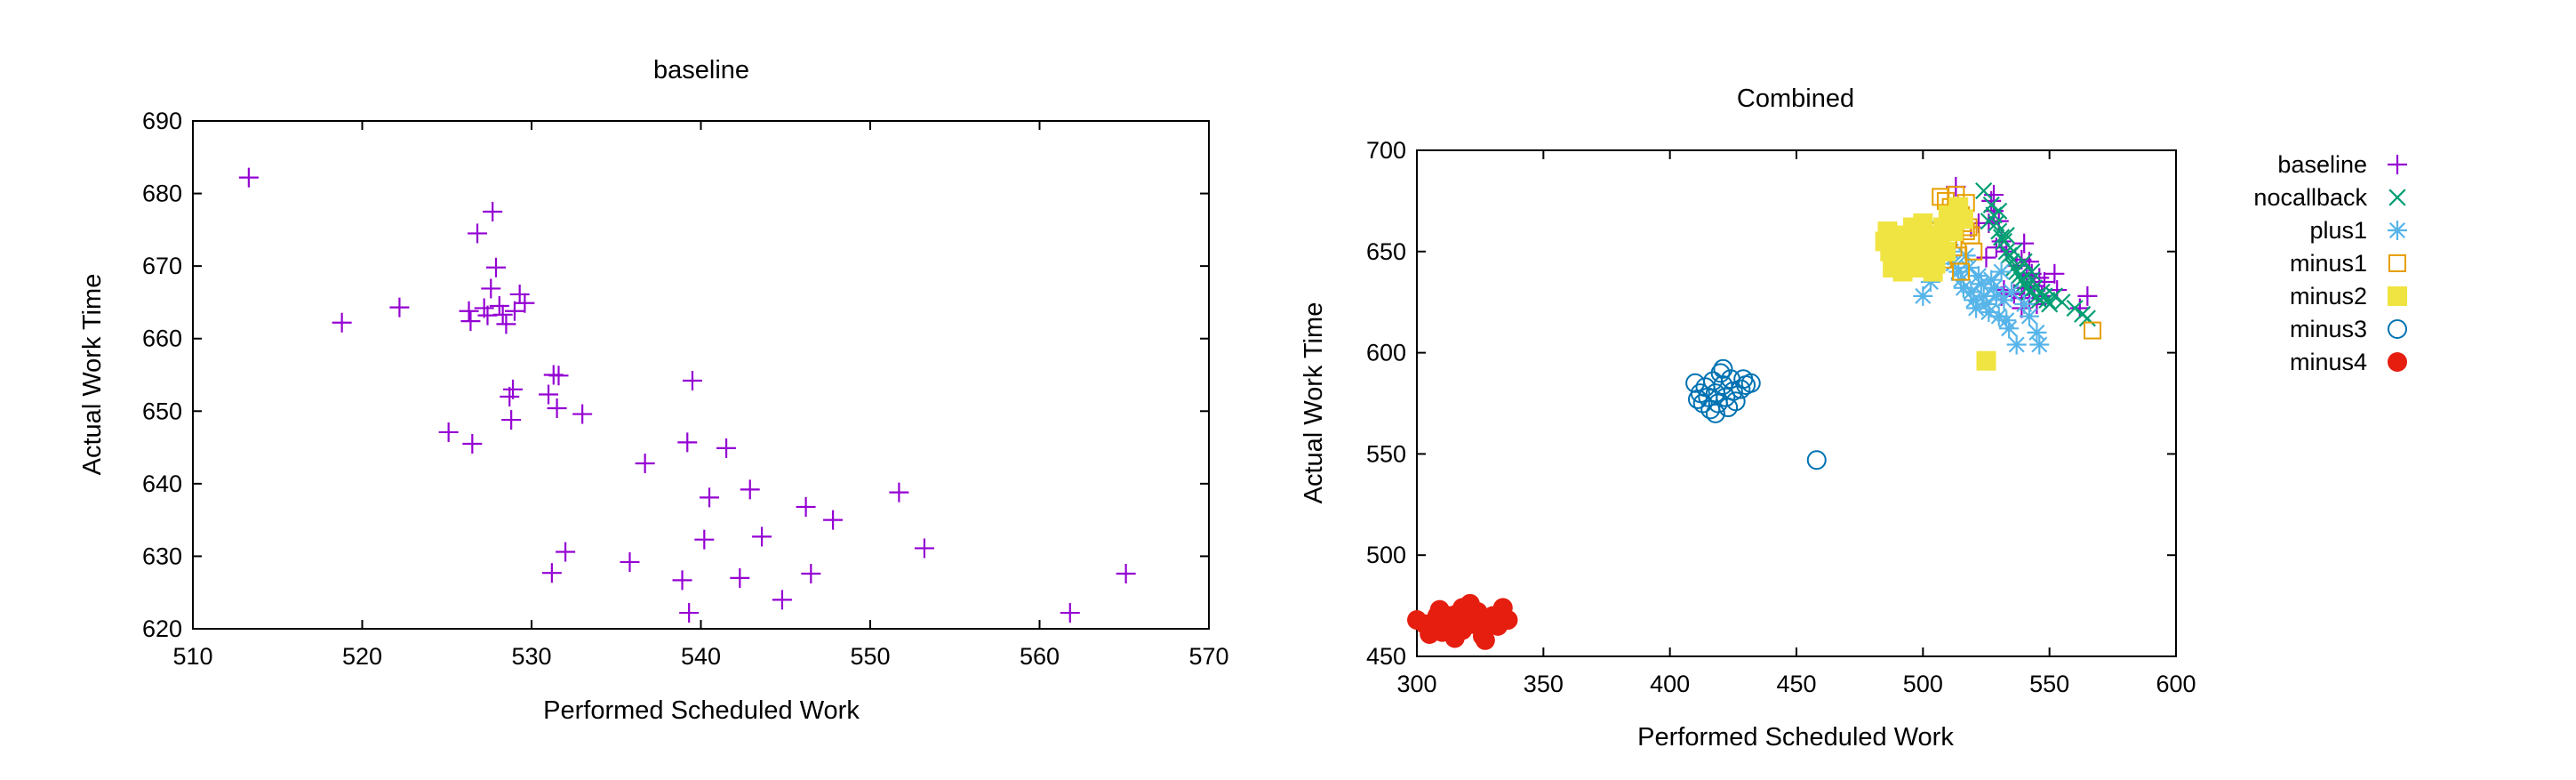  I want to click on right-y-tick-label: 650, so click(1386, 252).